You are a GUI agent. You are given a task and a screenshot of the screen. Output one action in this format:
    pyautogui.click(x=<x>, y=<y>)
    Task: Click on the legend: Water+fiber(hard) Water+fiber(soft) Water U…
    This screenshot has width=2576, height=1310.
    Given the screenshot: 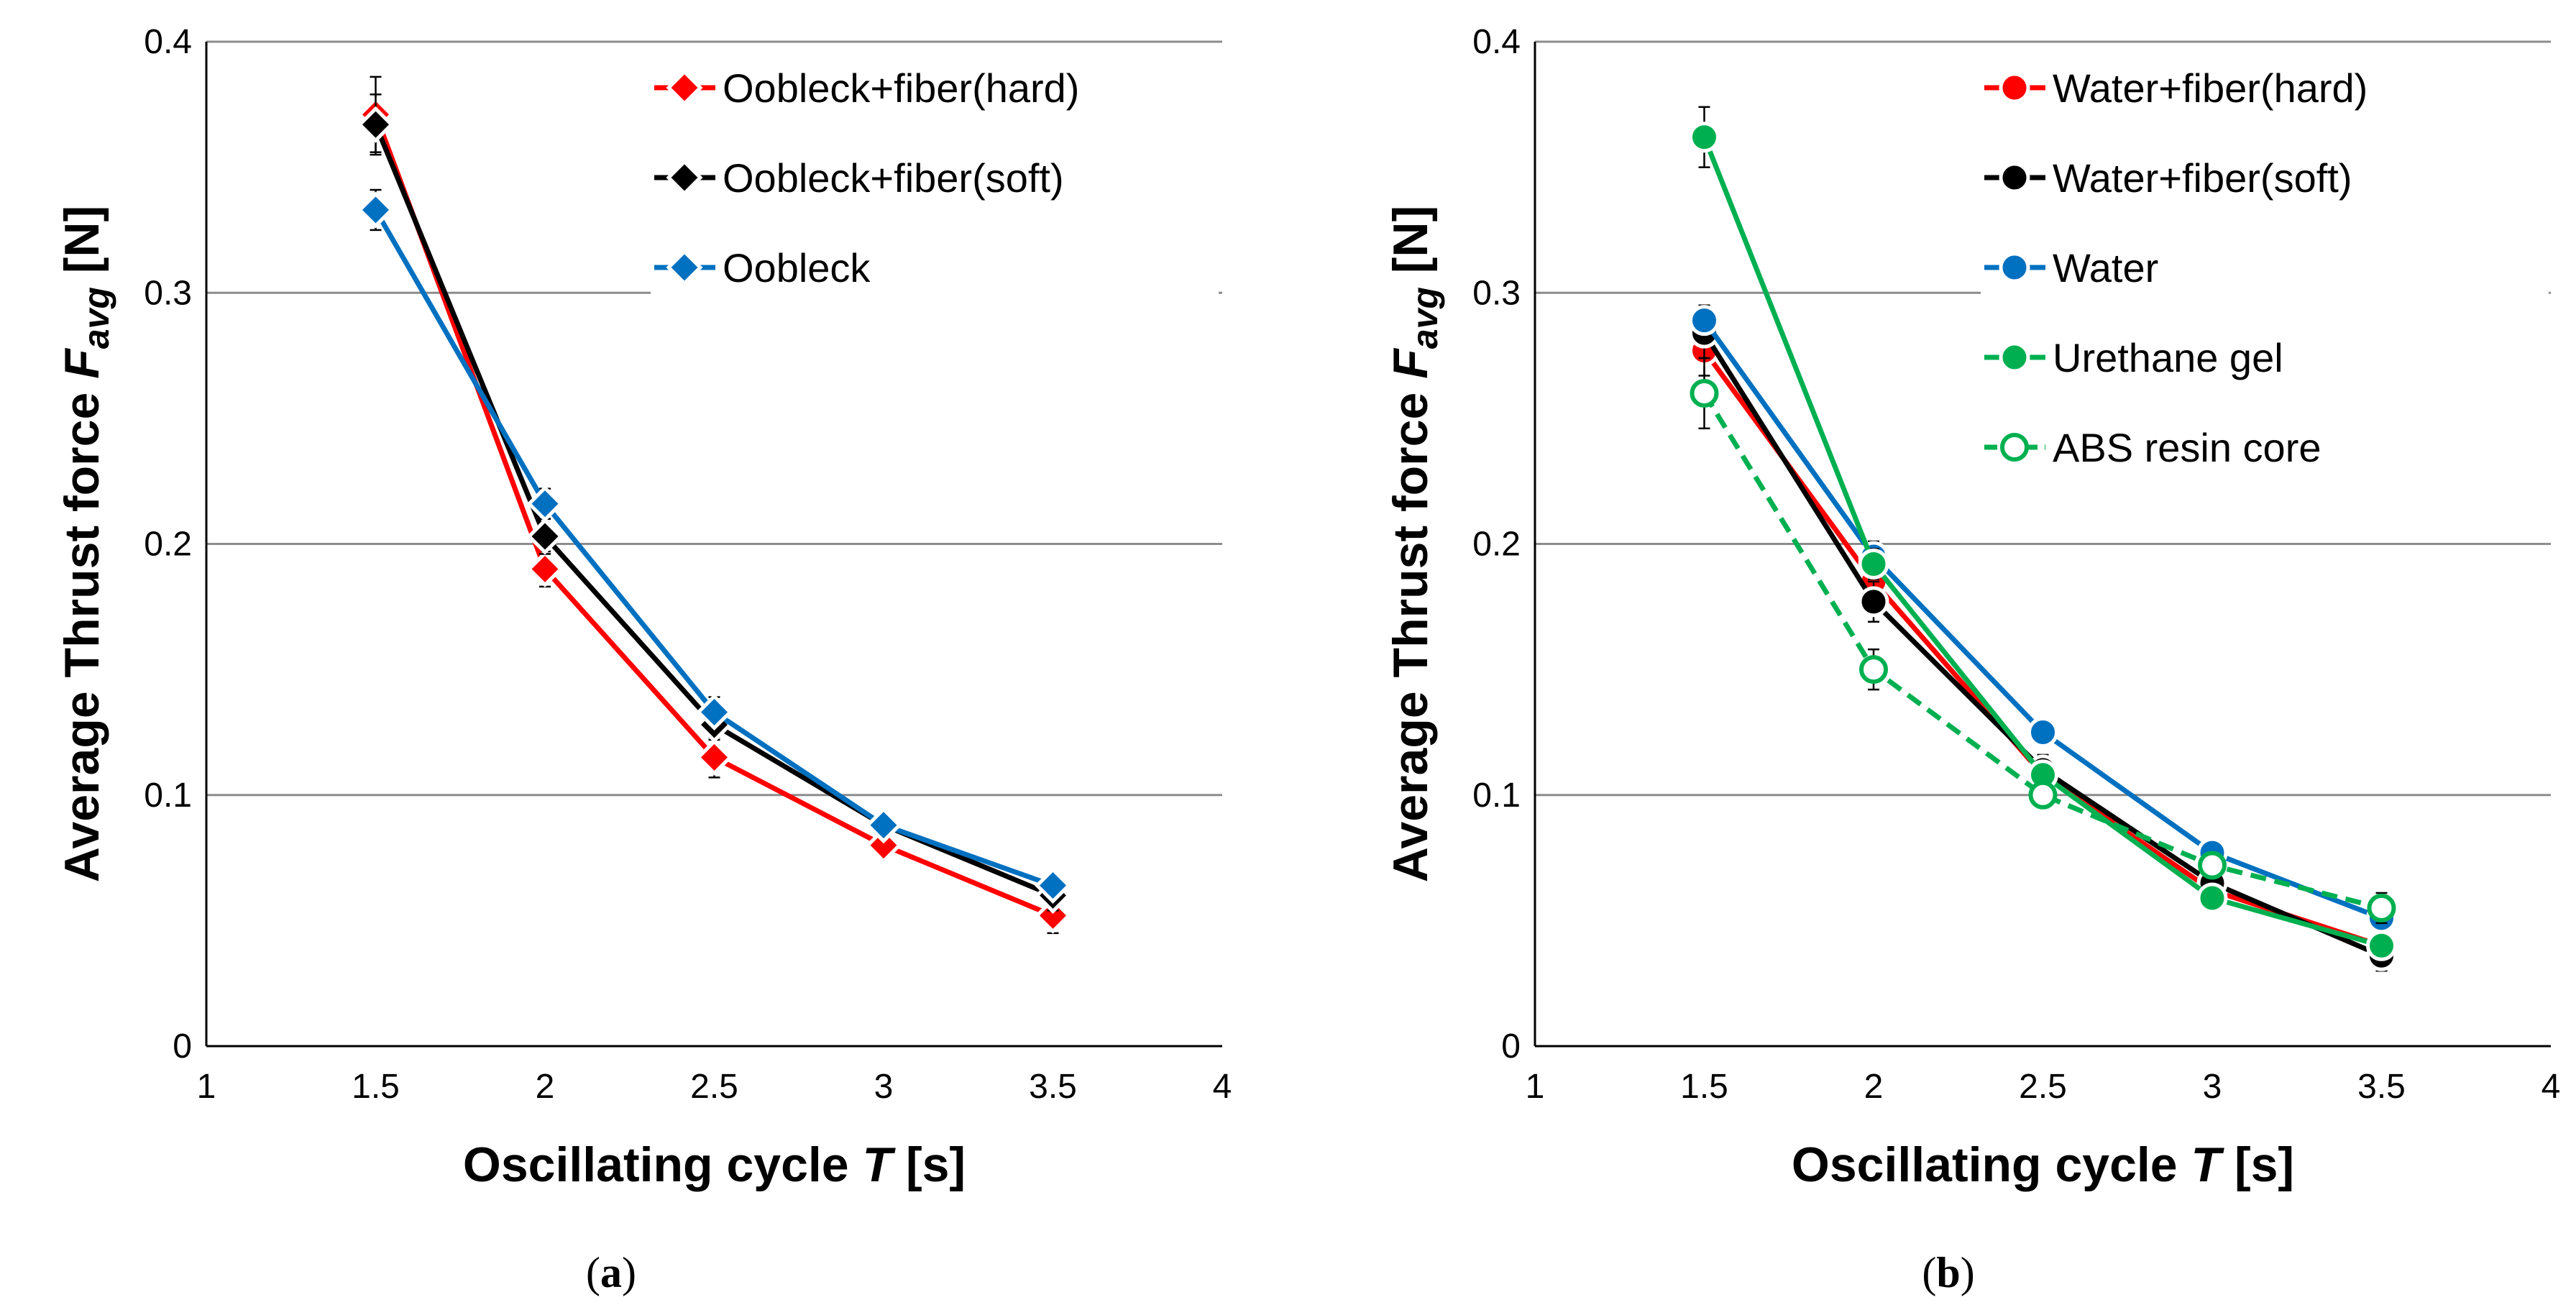 What is the action you would take?
    pyautogui.click(x=2265, y=275)
    